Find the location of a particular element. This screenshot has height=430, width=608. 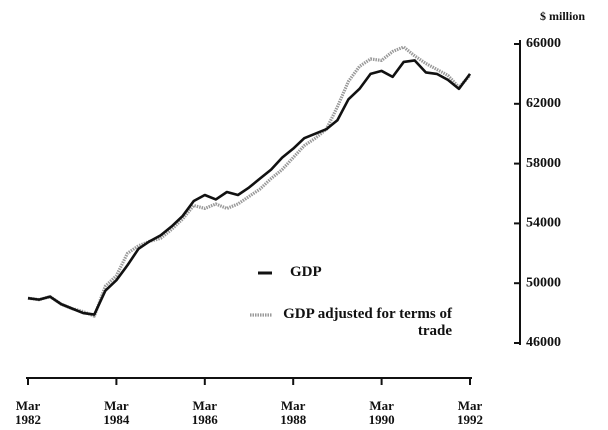

y-tick-label: 58000 is located at coordinates (543, 163).